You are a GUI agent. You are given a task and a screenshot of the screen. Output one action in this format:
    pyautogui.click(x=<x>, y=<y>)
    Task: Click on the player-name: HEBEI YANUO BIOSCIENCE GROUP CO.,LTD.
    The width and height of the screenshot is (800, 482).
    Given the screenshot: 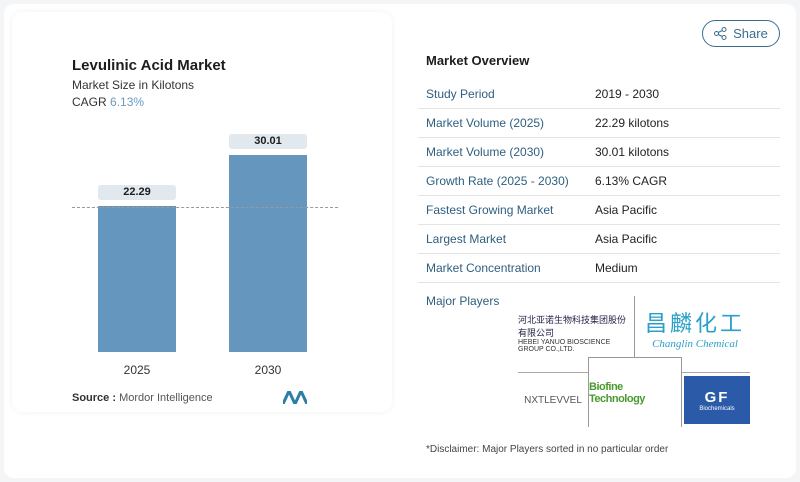 What is the action you would take?
    pyautogui.click(x=564, y=345)
    